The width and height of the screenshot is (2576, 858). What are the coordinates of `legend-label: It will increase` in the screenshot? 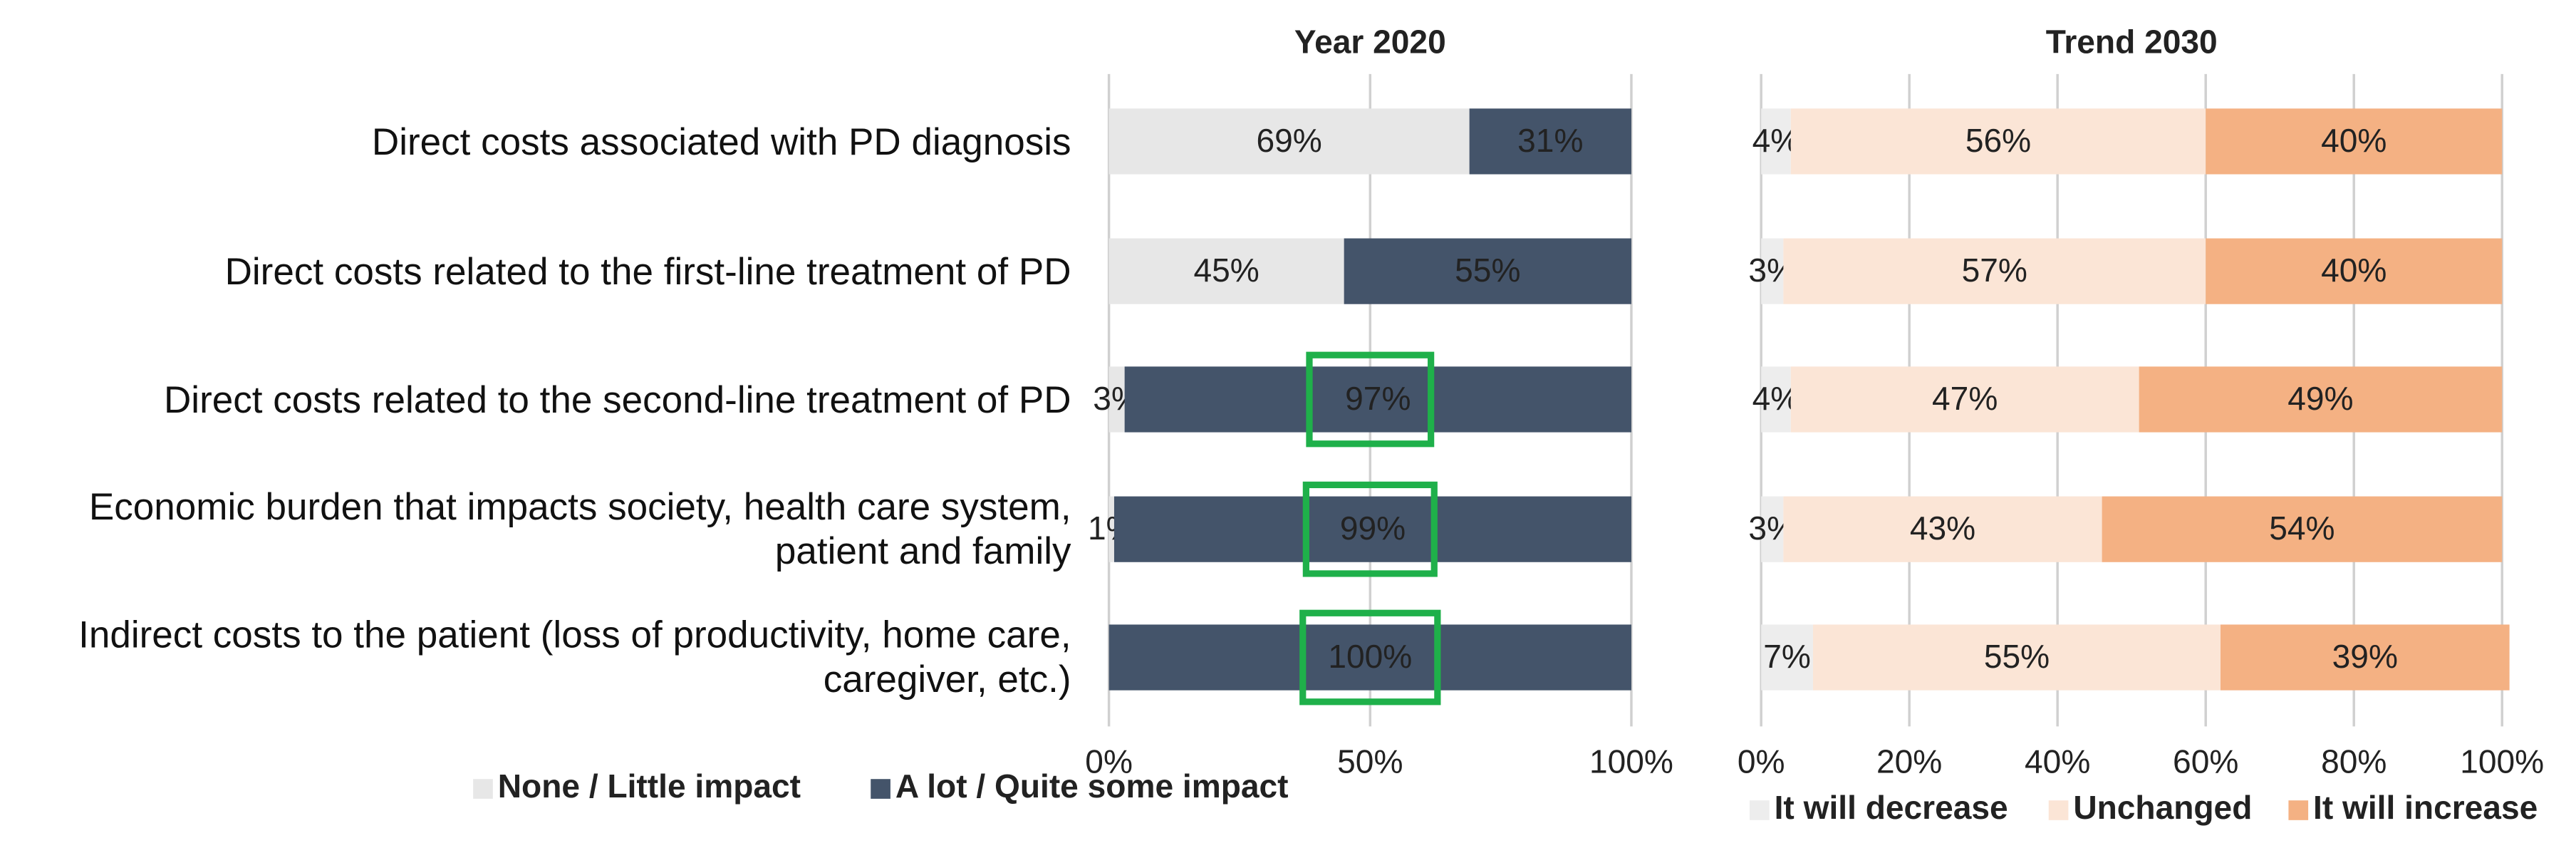 It's located at (2425, 807).